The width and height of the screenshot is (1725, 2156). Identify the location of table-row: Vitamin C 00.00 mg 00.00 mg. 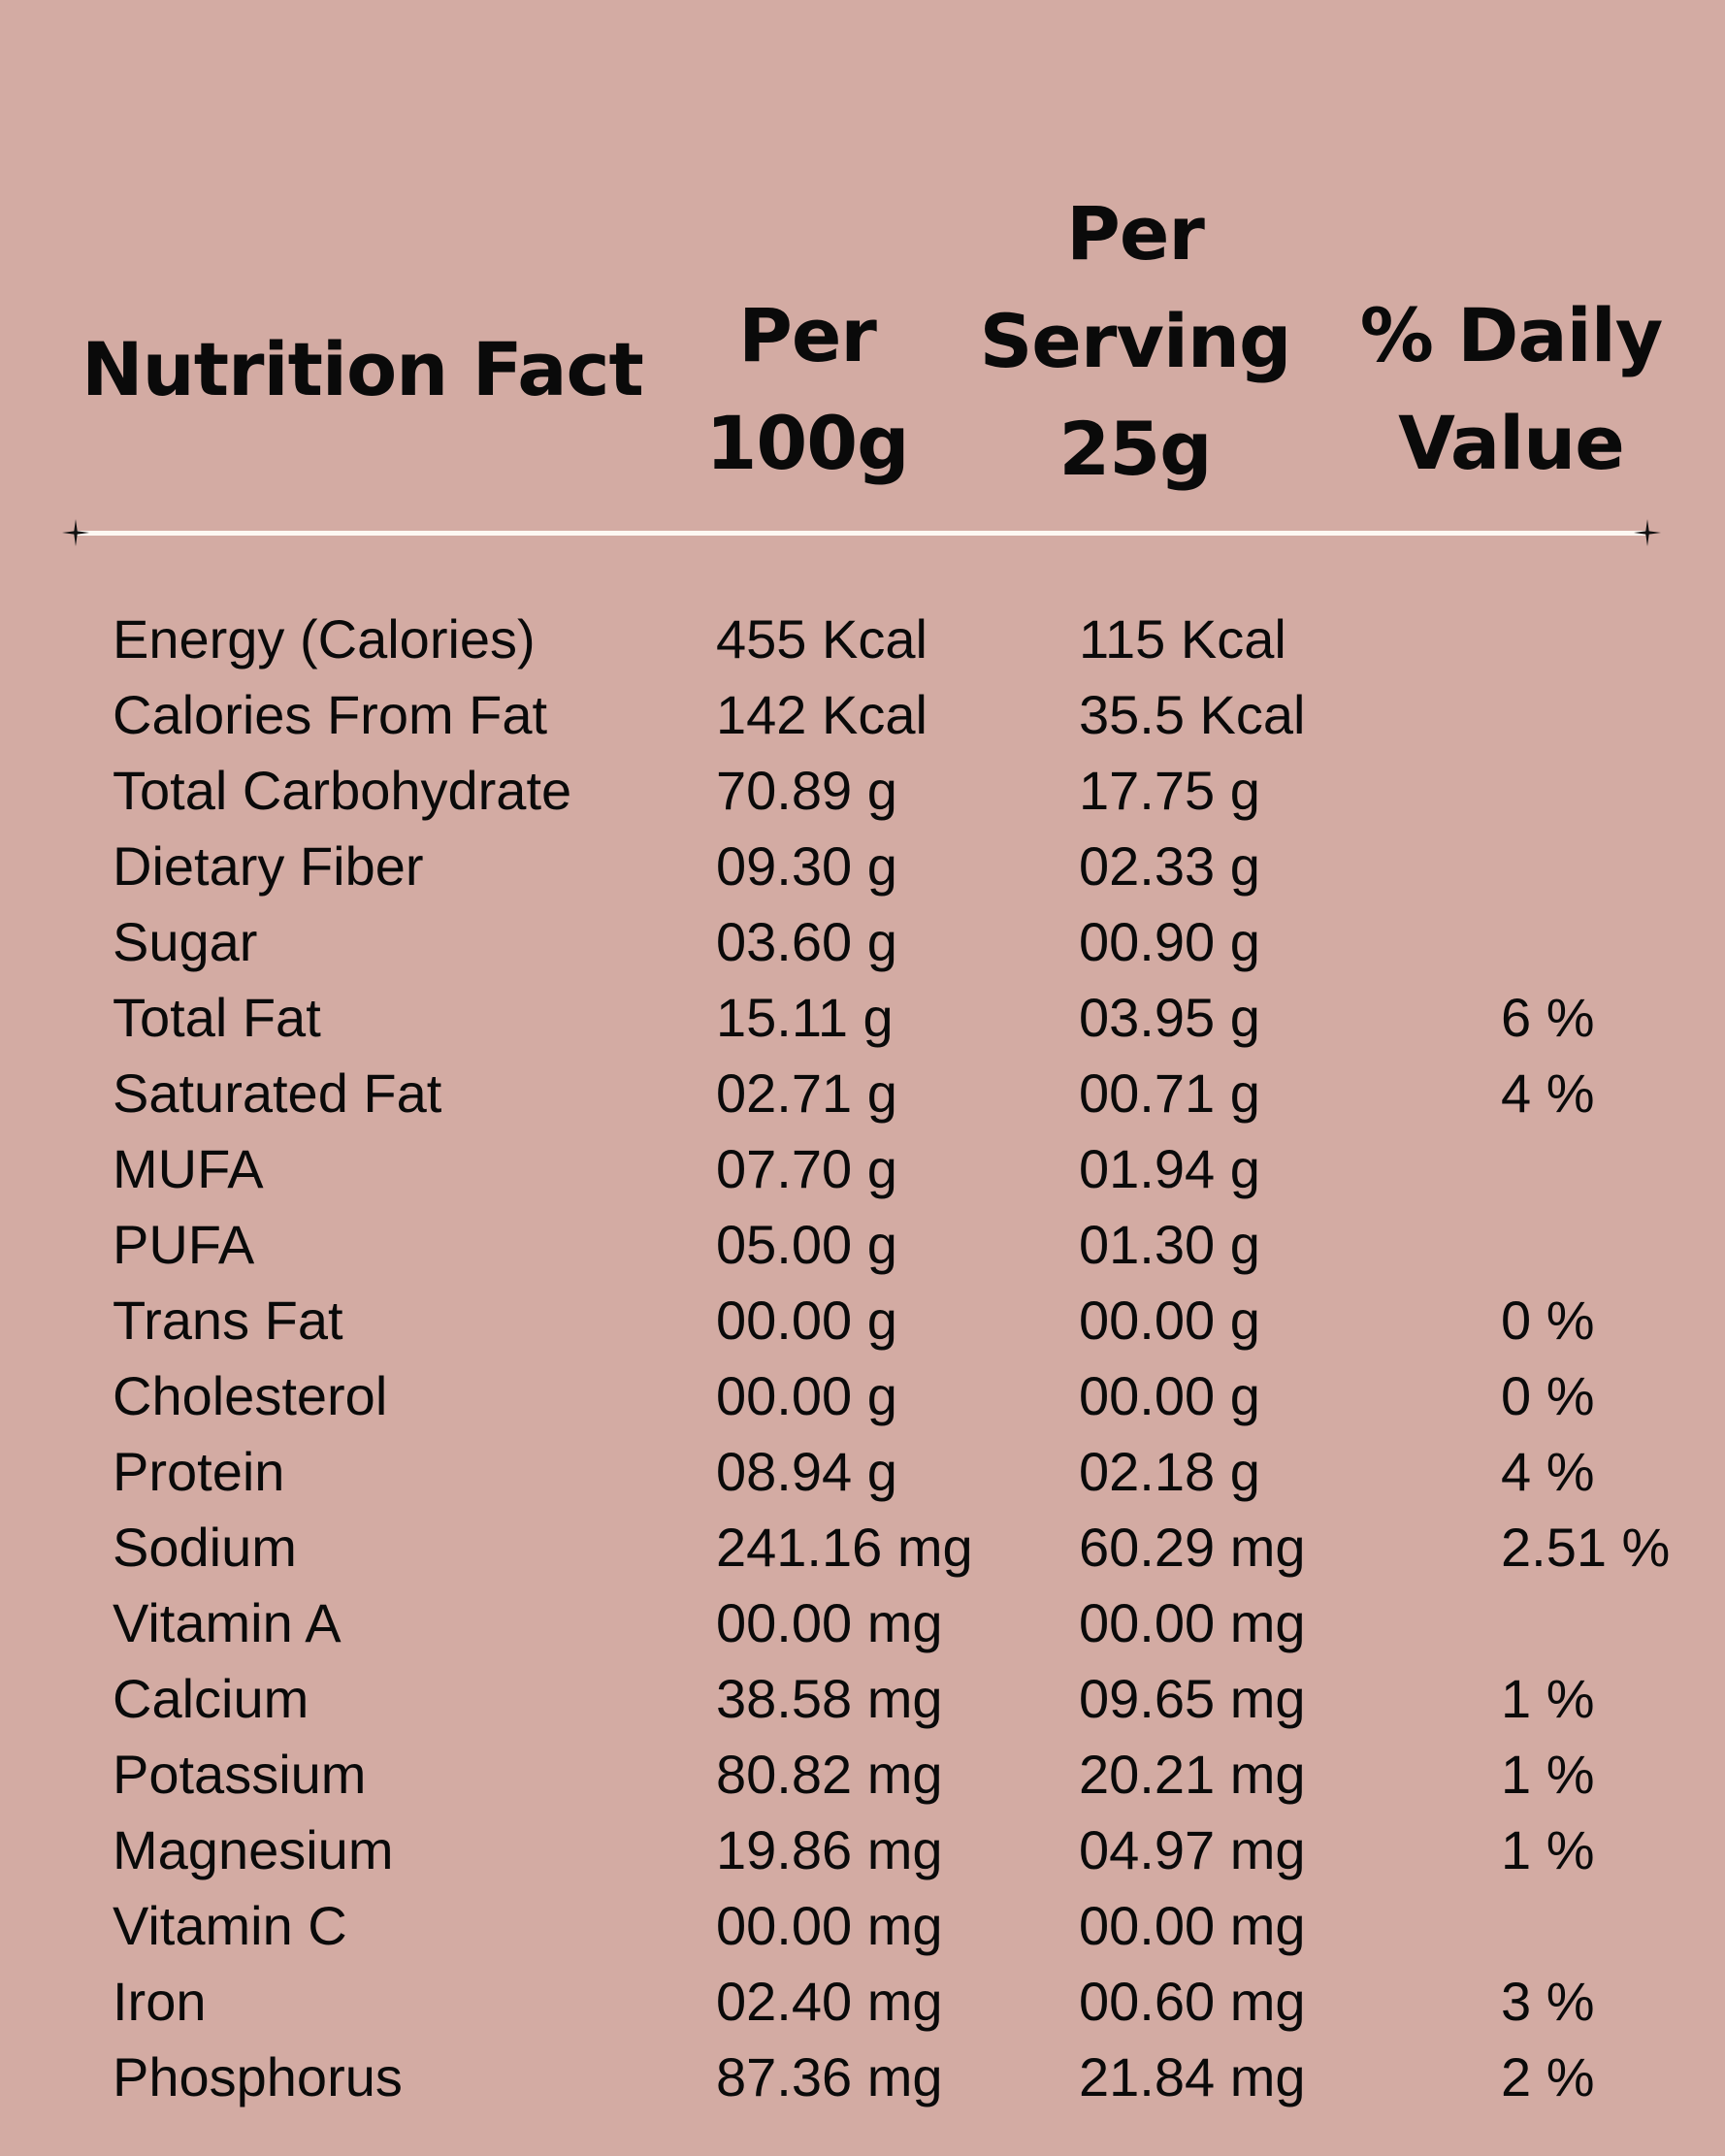
(862, 1926).